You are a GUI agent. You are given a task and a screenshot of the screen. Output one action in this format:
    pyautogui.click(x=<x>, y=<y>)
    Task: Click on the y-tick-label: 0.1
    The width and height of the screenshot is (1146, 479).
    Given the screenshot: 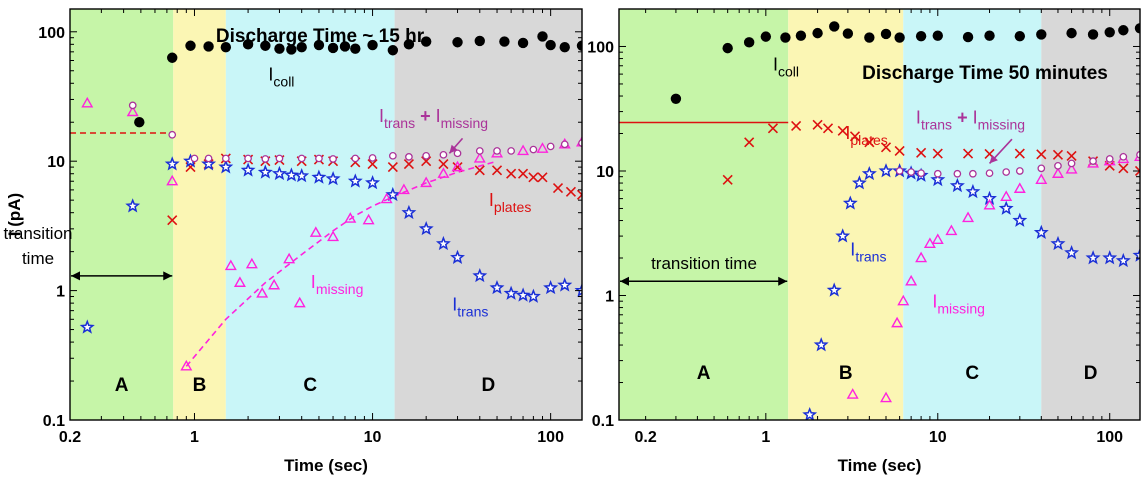 What is the action you would take?
    pyautogui.click(x=603, y=421)
    